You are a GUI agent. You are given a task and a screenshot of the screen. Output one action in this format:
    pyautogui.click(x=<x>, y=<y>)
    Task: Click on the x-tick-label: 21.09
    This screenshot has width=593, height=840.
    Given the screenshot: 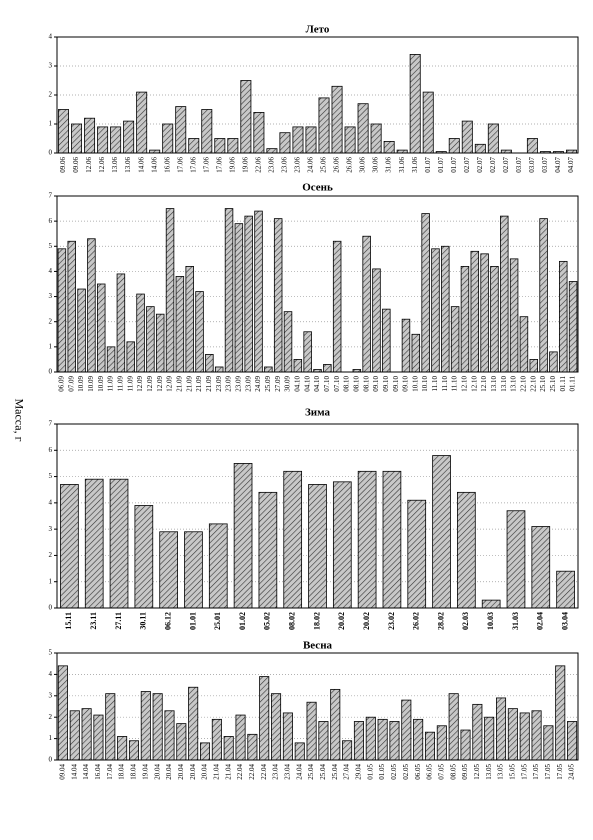 What is the action you would take?
    pyautogui.click(x=179, y=384)
    